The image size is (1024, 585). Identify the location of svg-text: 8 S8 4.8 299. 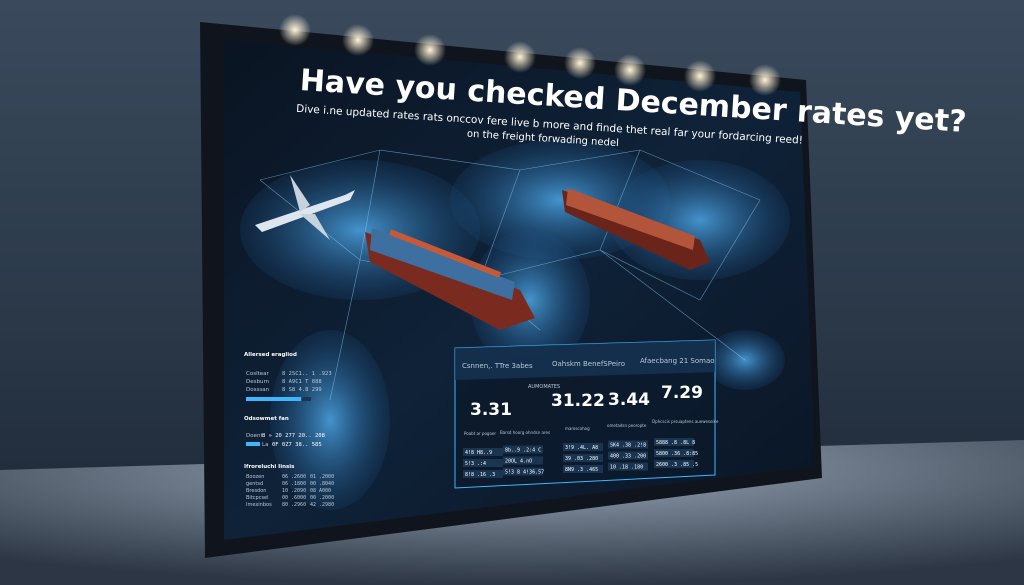
(302, 390).